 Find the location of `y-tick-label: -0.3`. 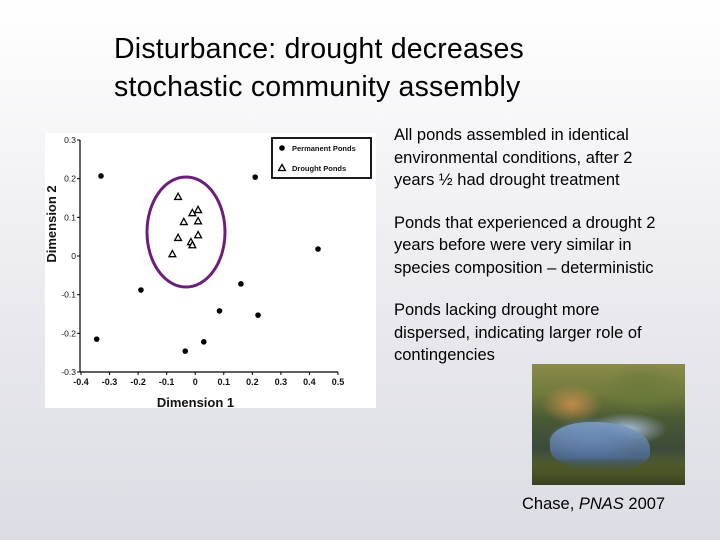

y-tick-label: -0.3 is located at coordinates (68, 372).